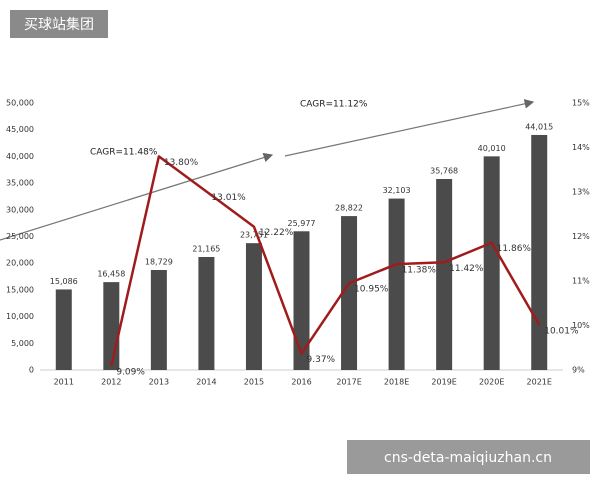  Describe the element at coordinates (578, 370) in the screenshot. I see `y2-tick-label: 9%` at that location.